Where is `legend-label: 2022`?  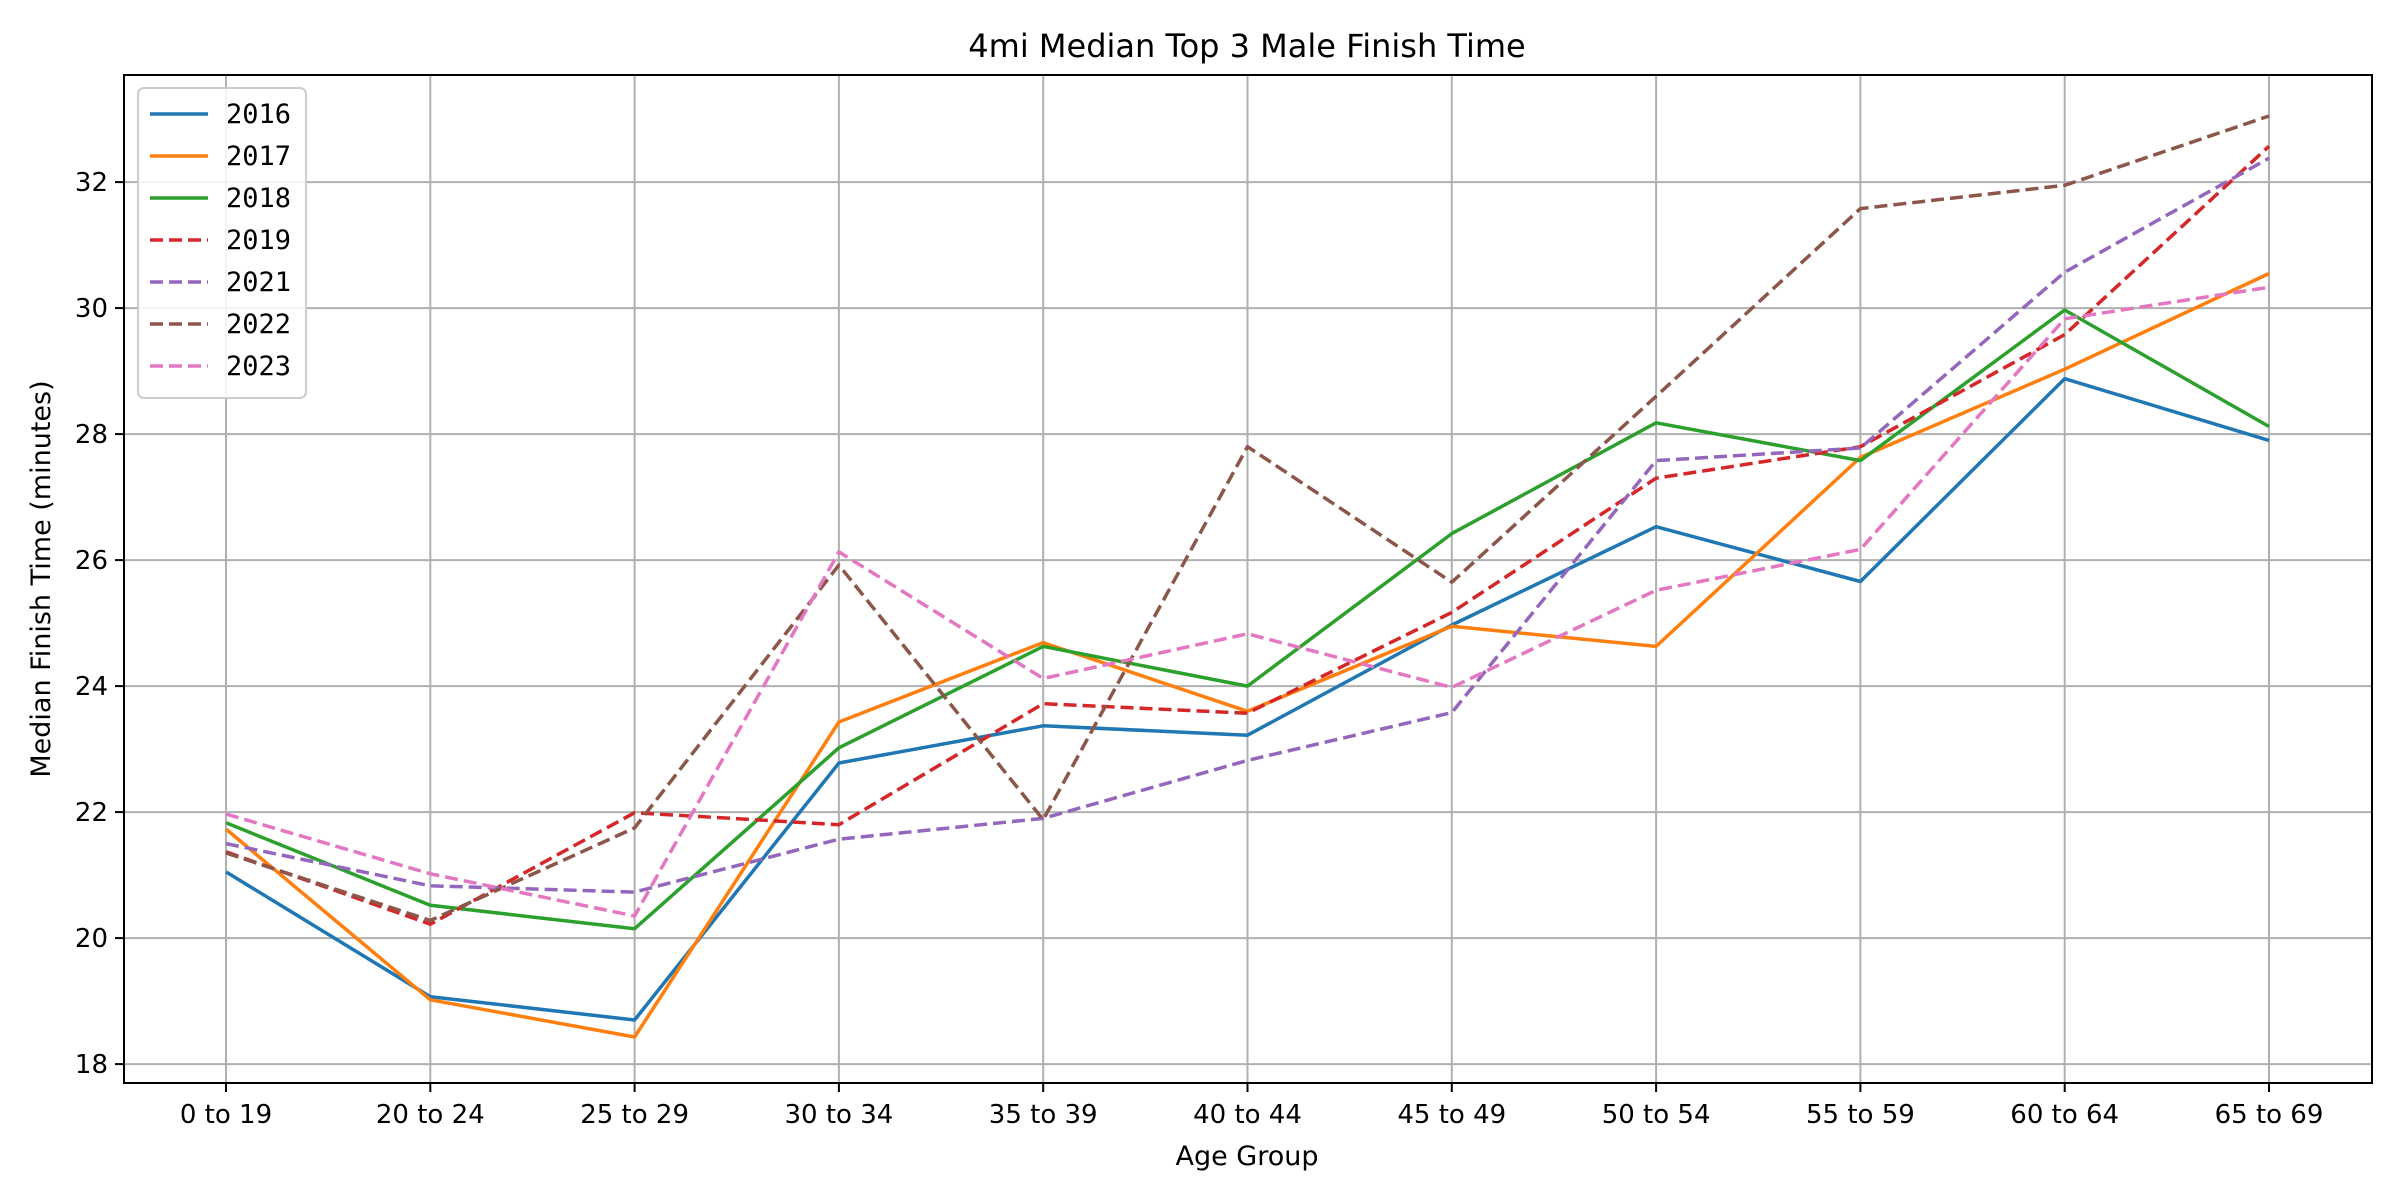
legend-label: 2022 is located at coordinates (258, 324).